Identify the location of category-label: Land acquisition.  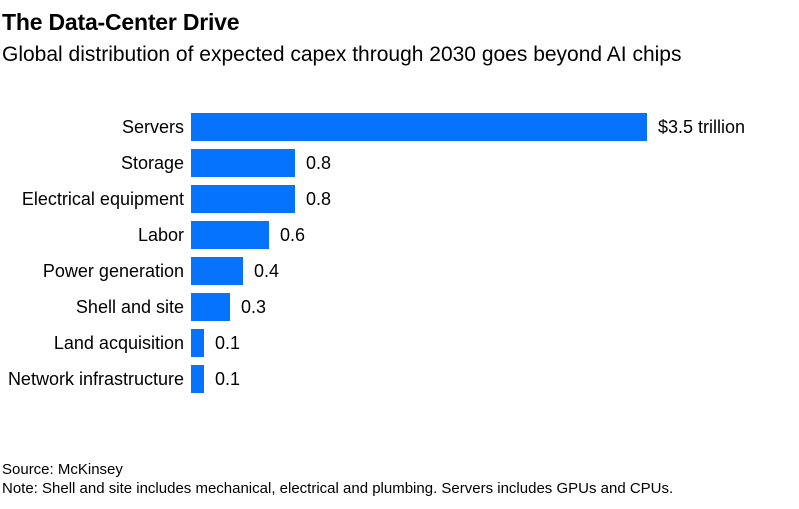
(118, 343).